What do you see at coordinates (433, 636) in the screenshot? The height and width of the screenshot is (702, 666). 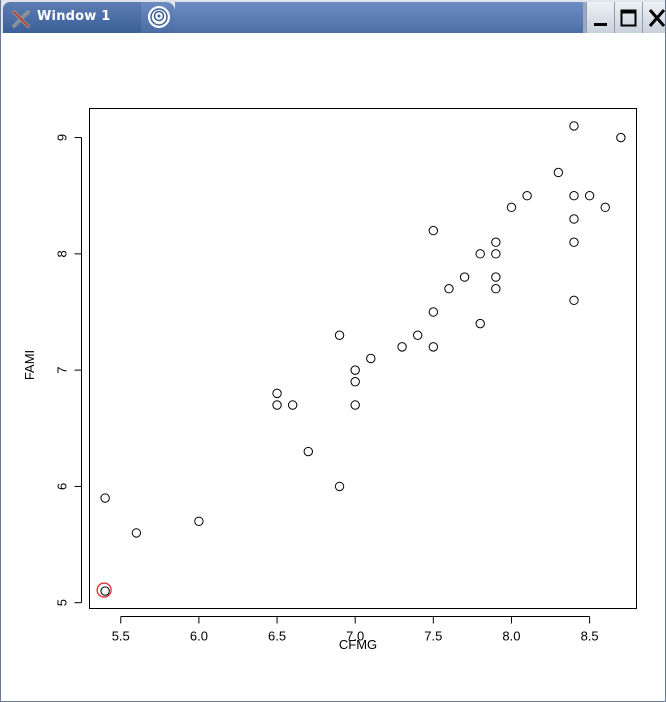 I see `x-tick-label: 7.5` at bounding box center [433, 636].